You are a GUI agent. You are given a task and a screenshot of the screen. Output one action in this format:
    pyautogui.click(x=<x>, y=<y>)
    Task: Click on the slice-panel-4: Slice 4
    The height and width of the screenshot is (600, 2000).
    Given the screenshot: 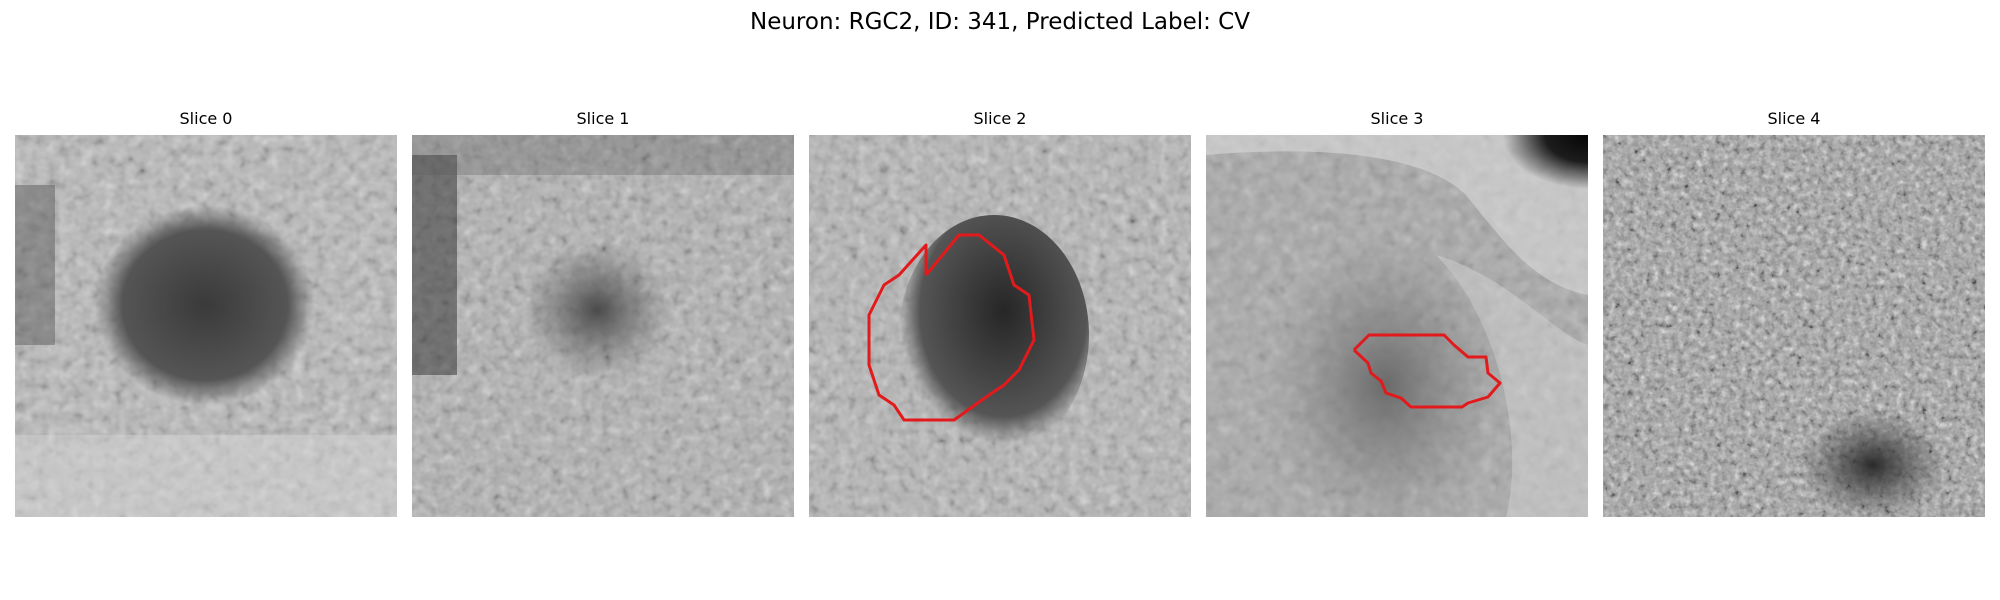 What is the action you would take?
    pyautogui.click(x=1794, y=312)
    